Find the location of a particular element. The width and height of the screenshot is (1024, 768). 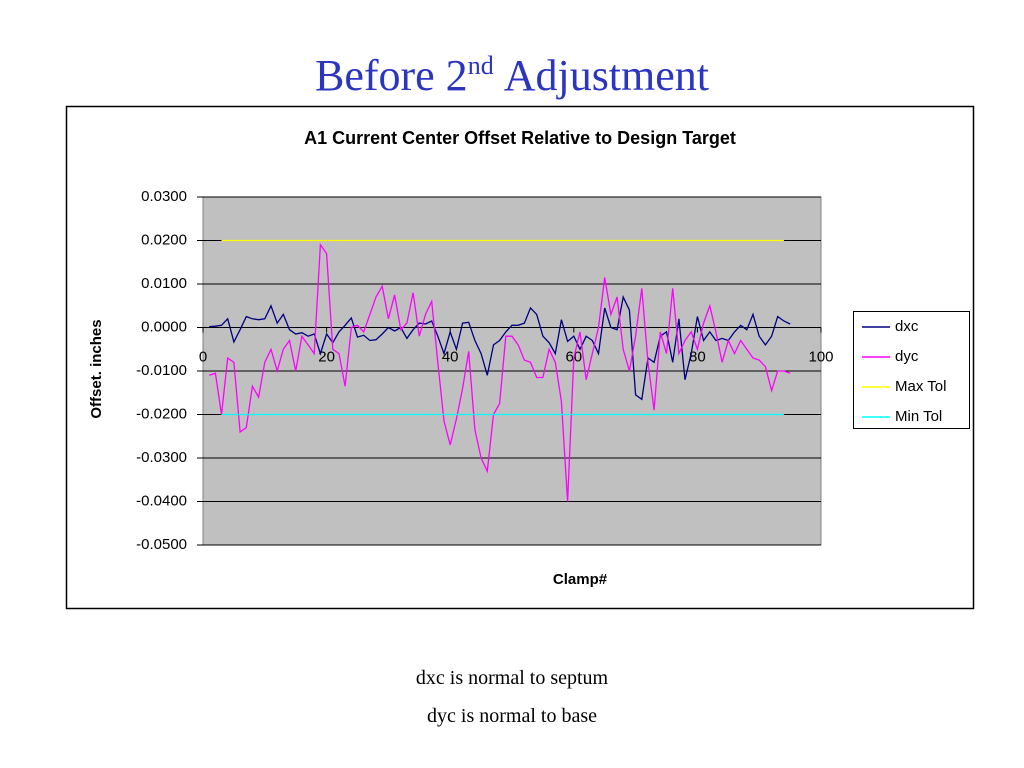

legend is located at coordinates (911, 370).